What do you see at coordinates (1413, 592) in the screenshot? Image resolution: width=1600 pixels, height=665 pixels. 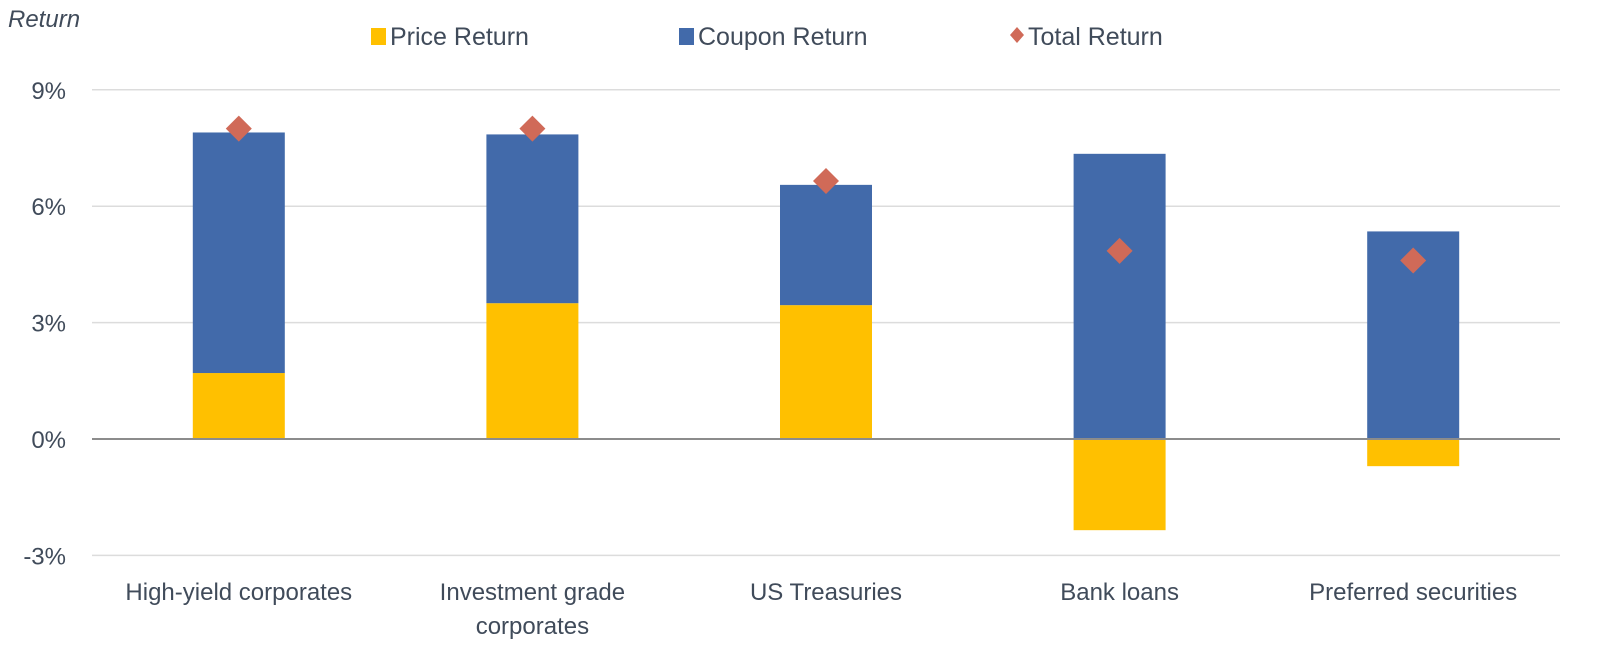 I see `x-tick-label: Preferred securities` at bounding box center [1413, 592].